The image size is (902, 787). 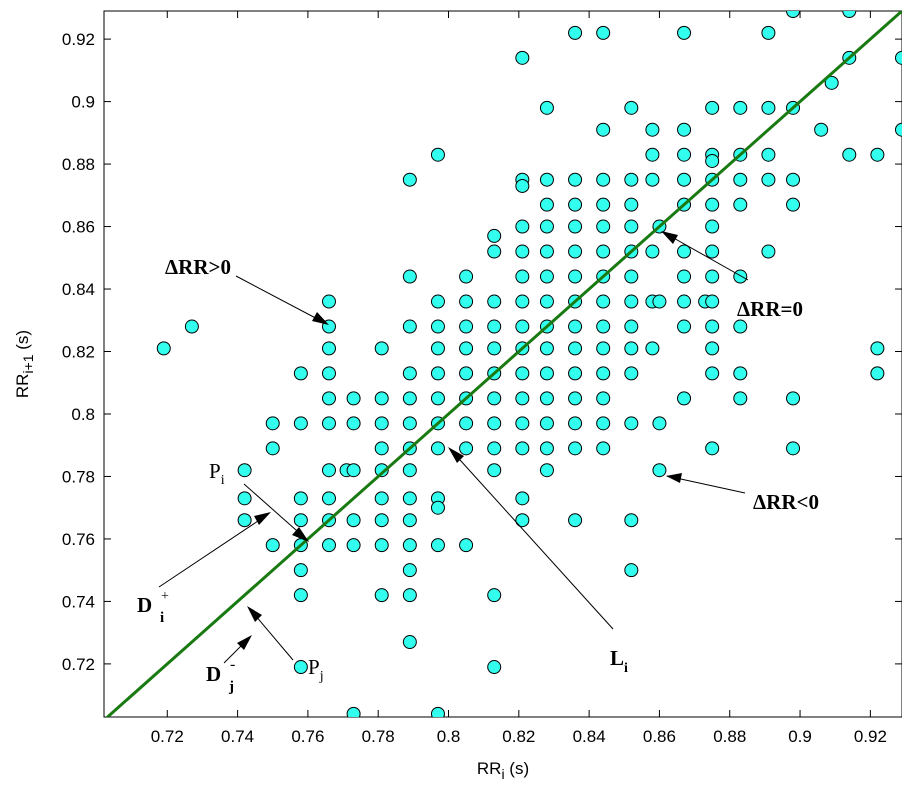 I want to click on arrow-drr-zero, so click(x=705, y=256).